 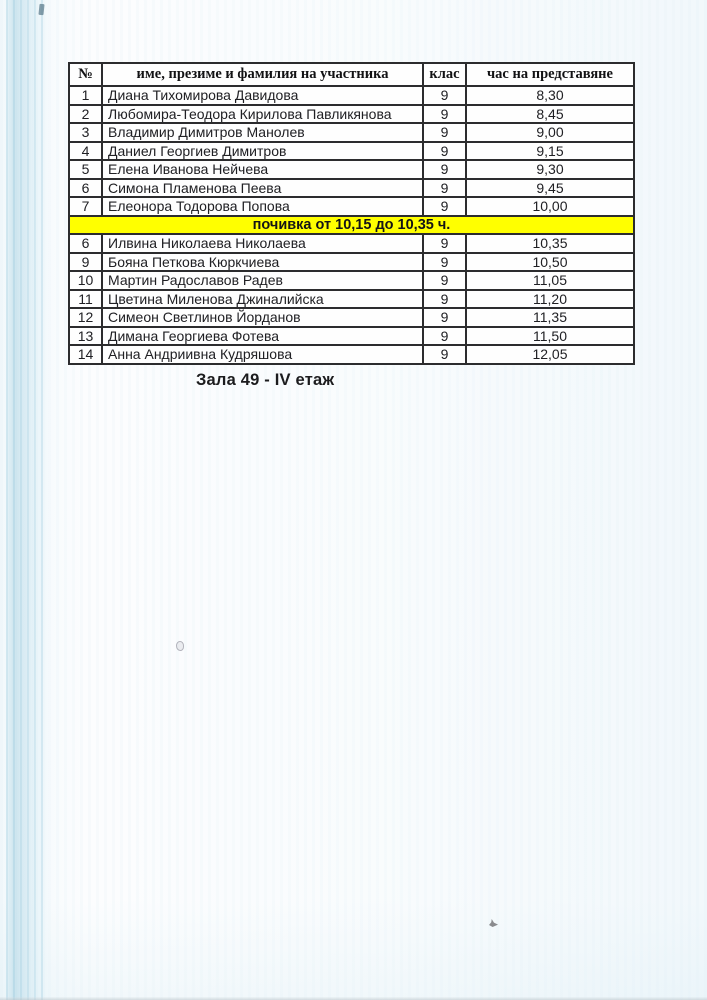 What do you see at coordinates (85, 132) in the screenshot?
I see `row-number: 3` at bounding box center [85, 132].